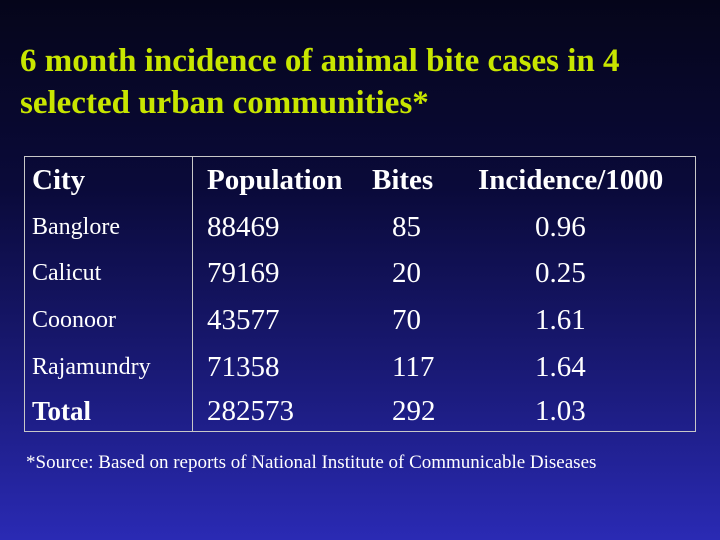 The width and height of the screenshot is (720, 540). Describe the element at coordinates (560, 320) in the screenshot. I see `row-incidence: 1.61` at that location.